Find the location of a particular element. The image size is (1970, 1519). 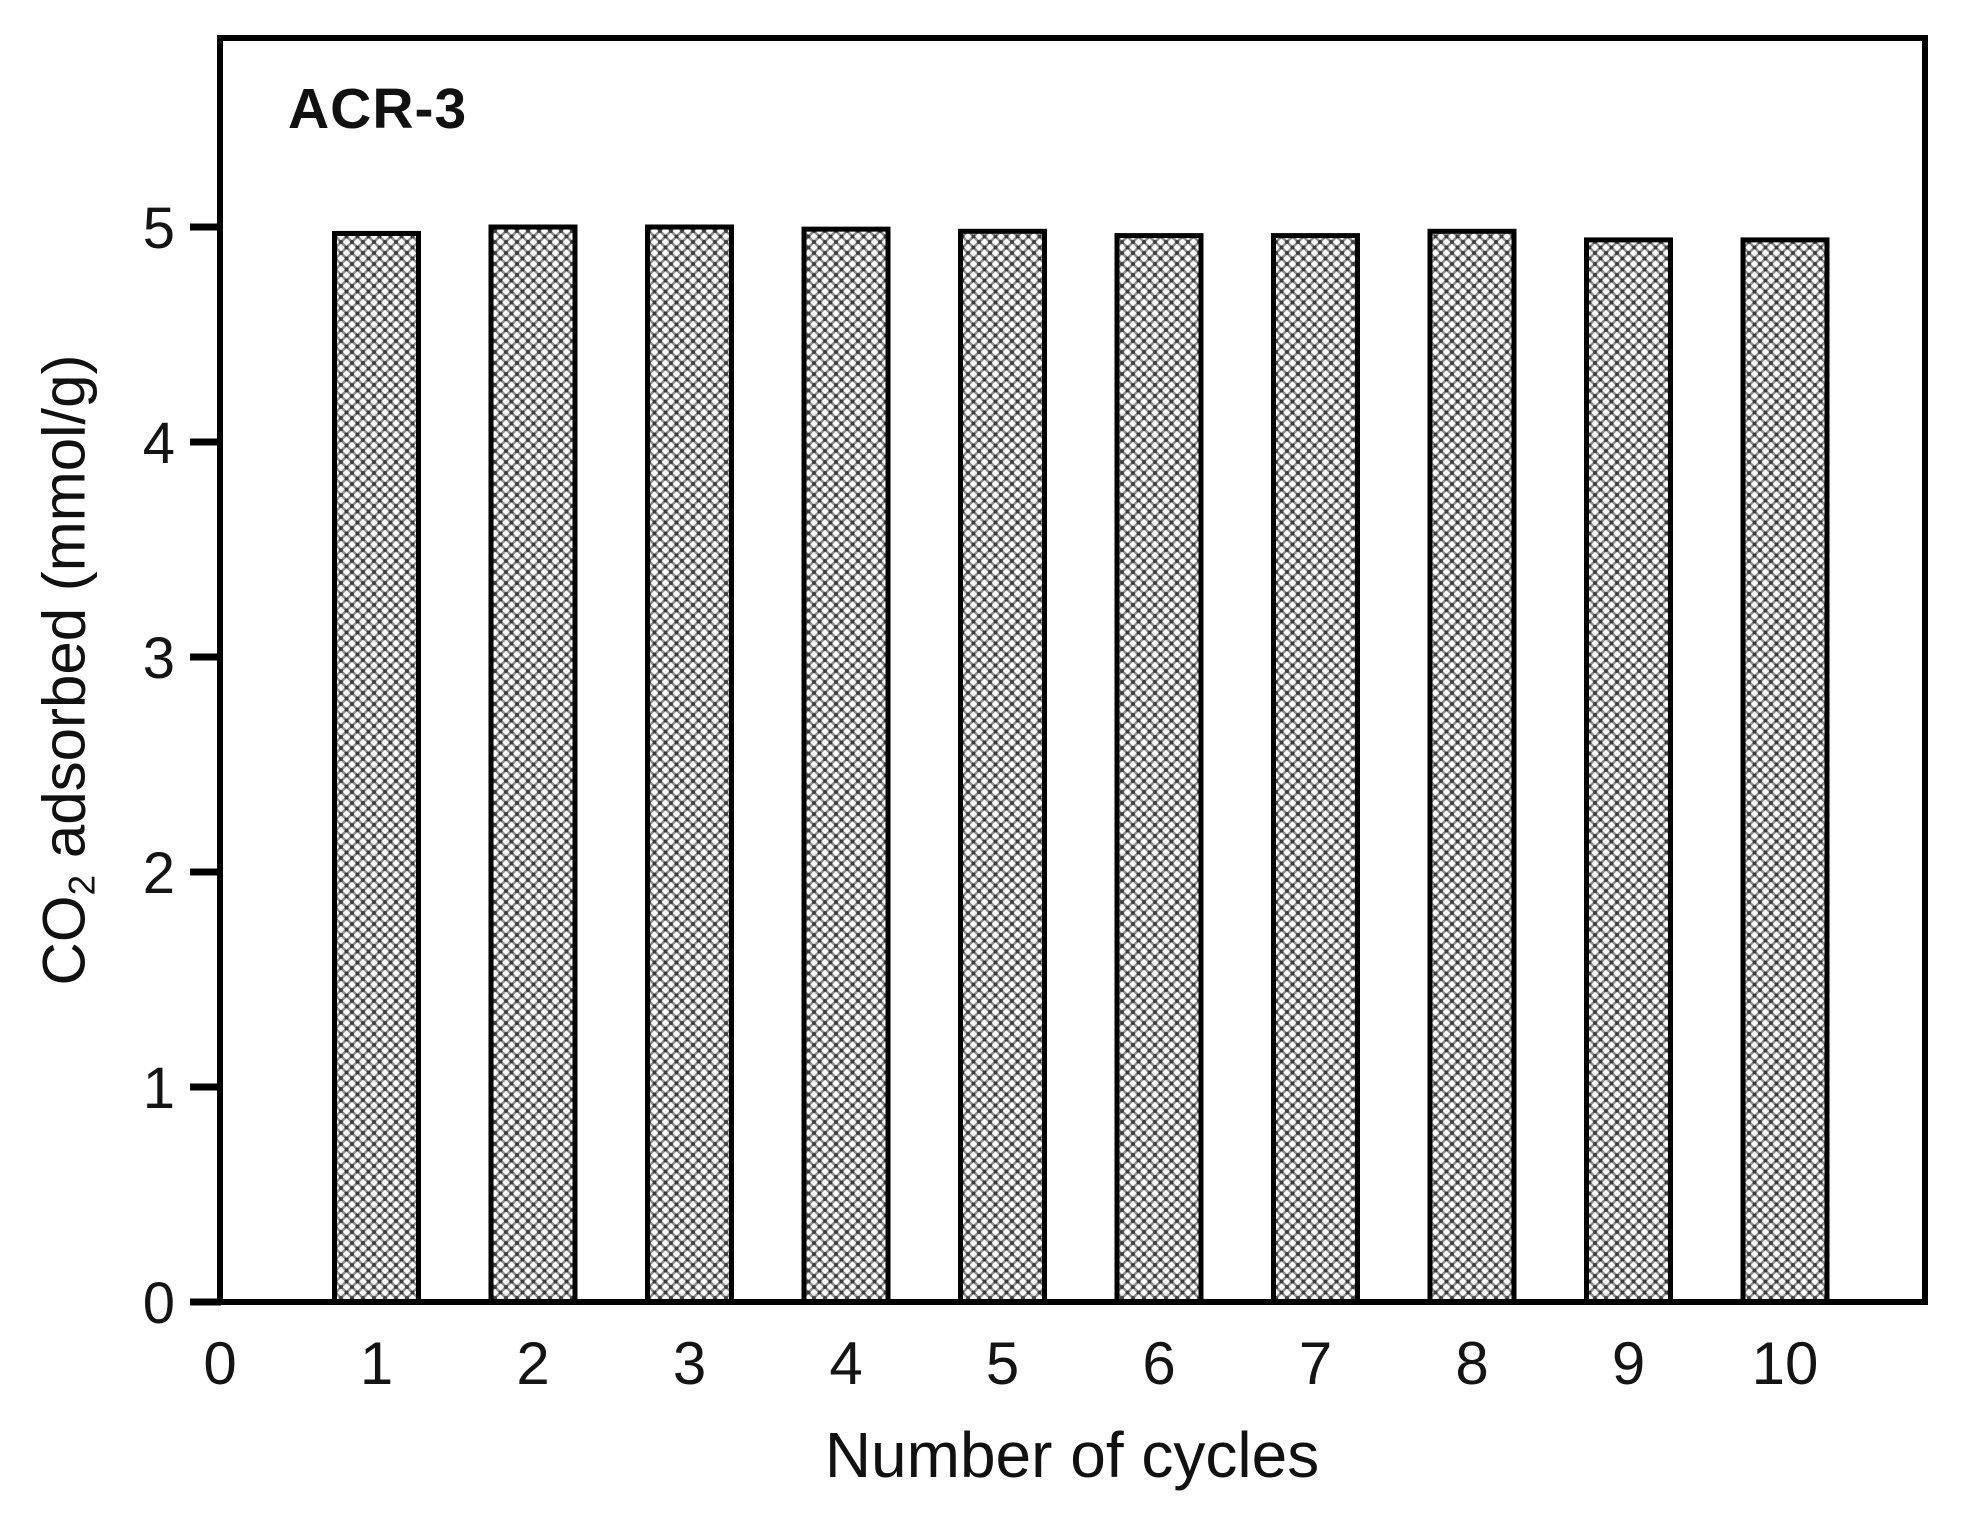

y-tick-label: 2 is located at coordinates (159, 873).